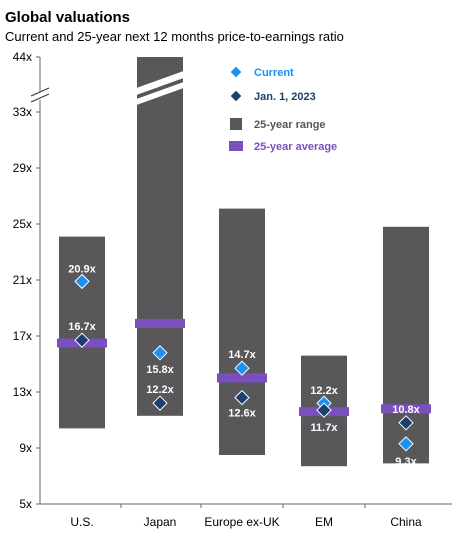 Image resolution: width=457 pixels, height=546 pixels. Describe the element at coordinates (324, 522) in the screenshot. I see `x-tick-label: EM` at that location.